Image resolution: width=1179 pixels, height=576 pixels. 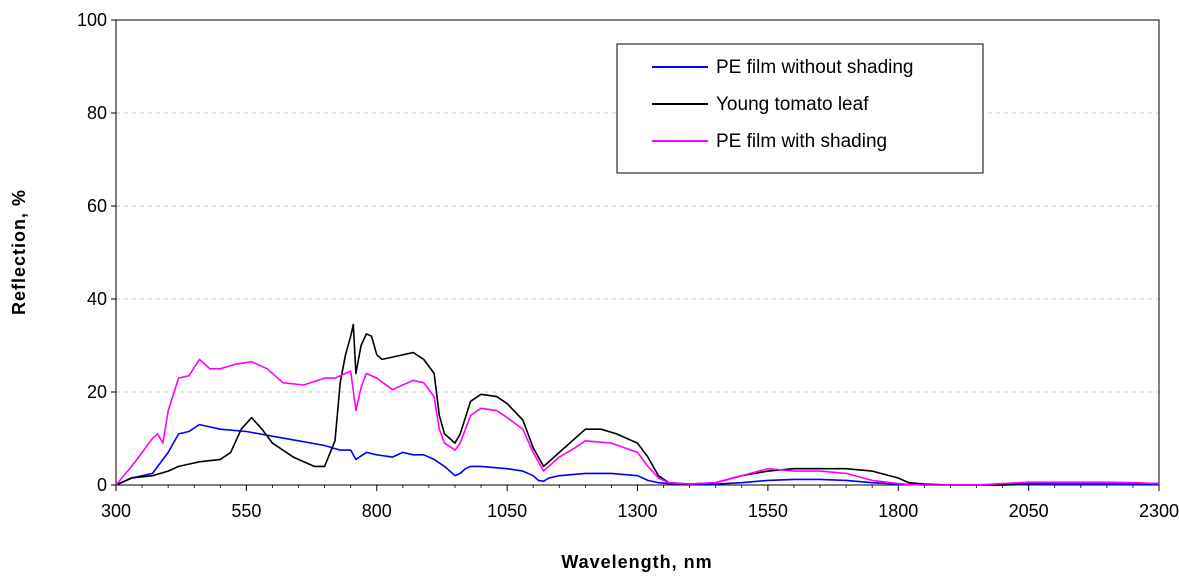 I want to click on x-tick-label: 2050, so click(x=1029, y=511).